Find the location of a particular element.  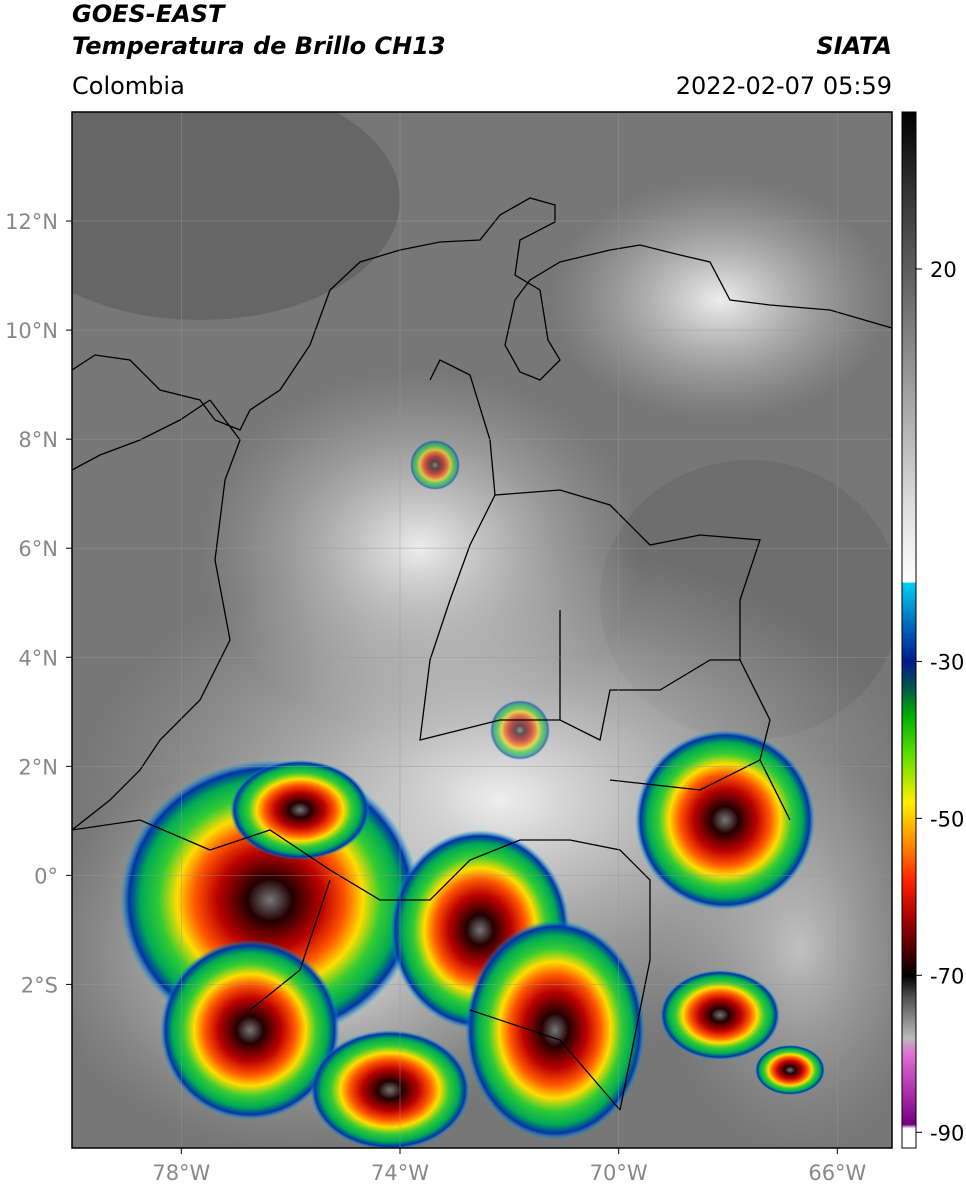

colorbar-tick-label: 20 is located at coordinates (943, 270).